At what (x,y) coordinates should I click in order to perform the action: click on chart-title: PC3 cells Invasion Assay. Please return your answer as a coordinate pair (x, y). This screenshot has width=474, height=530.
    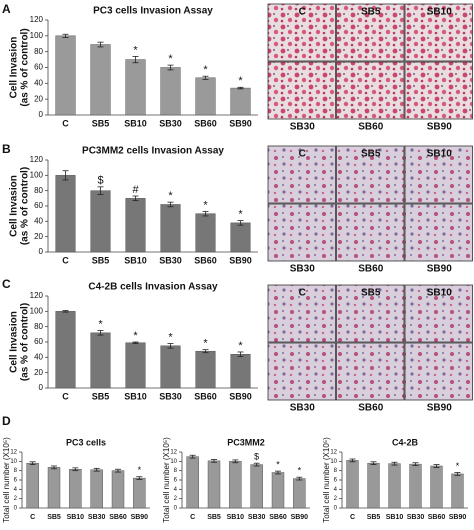
    Looking at the image, I should click on (153, 11).